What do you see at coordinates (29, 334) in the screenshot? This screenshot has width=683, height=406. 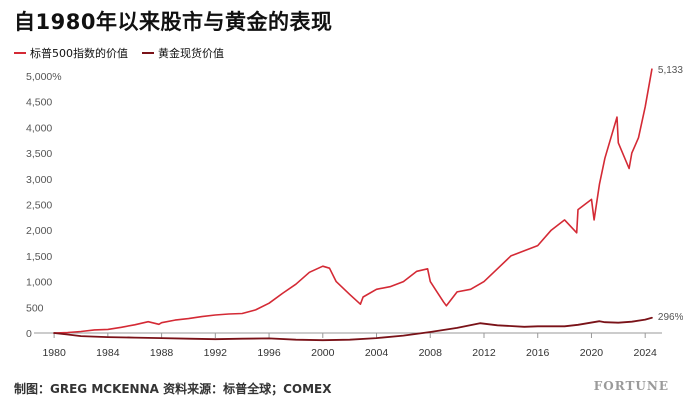 I see `y-tick-label: 0` at bounding box center [29, 334].